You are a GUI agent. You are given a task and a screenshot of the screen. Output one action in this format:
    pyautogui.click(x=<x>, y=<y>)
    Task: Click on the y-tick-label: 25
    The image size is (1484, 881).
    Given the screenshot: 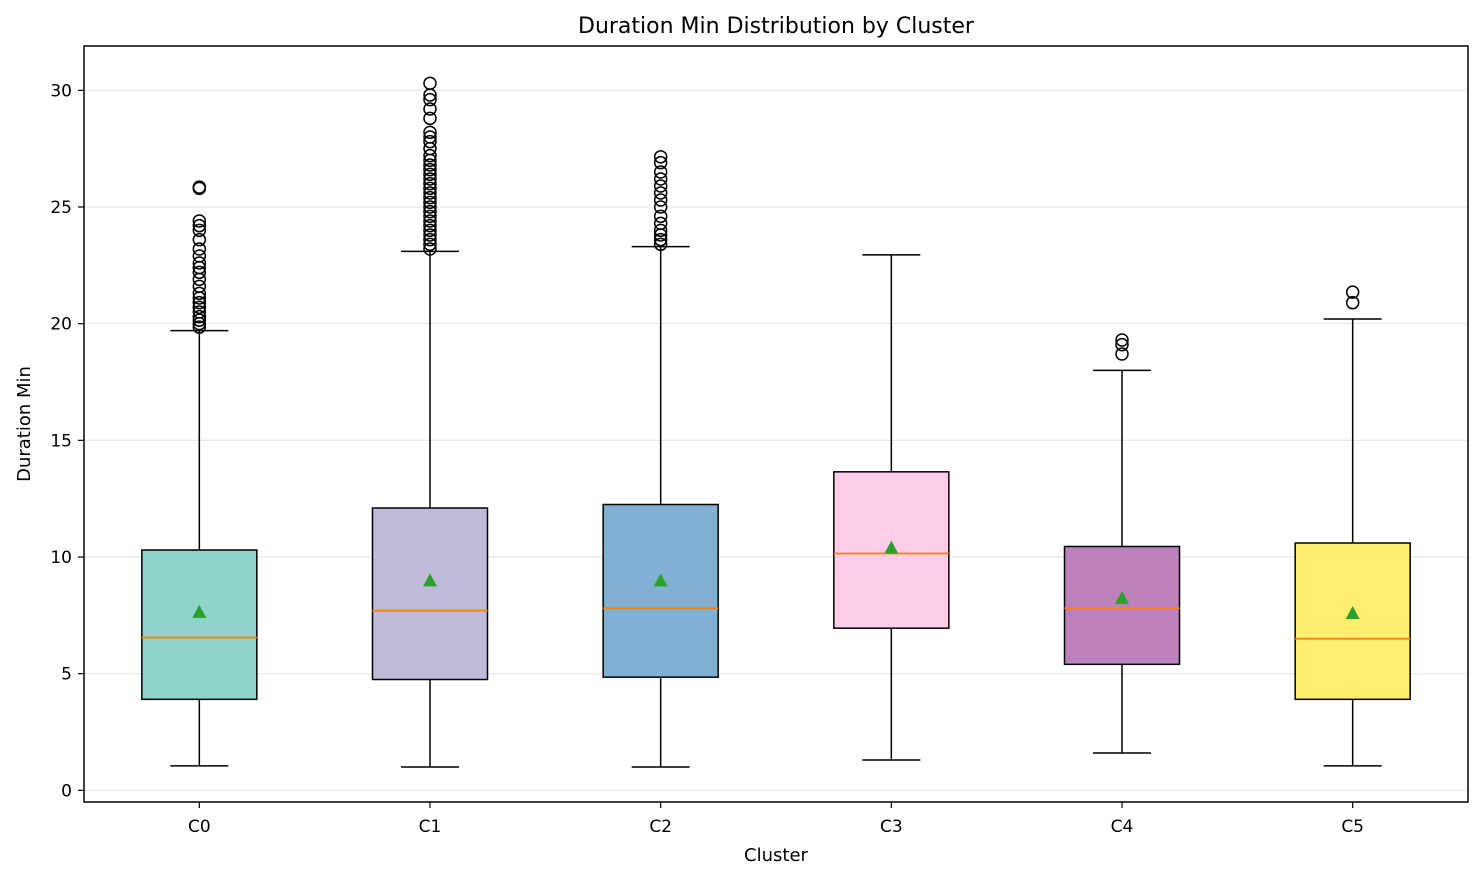 What is the action you would take?
    pyautogui.click(x=61, y=208)
    